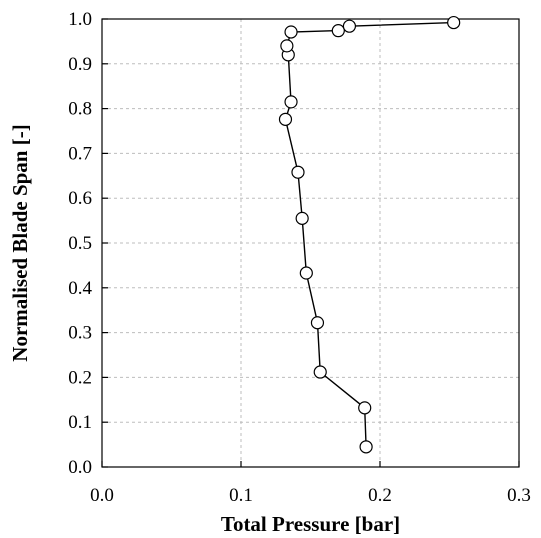 The height and width of the screenshot is (538, 541). What do you see at coordinates (80, 422) in the screenshot?
I see `y-tick-label: 0.1` at bounding box center [80, 422].